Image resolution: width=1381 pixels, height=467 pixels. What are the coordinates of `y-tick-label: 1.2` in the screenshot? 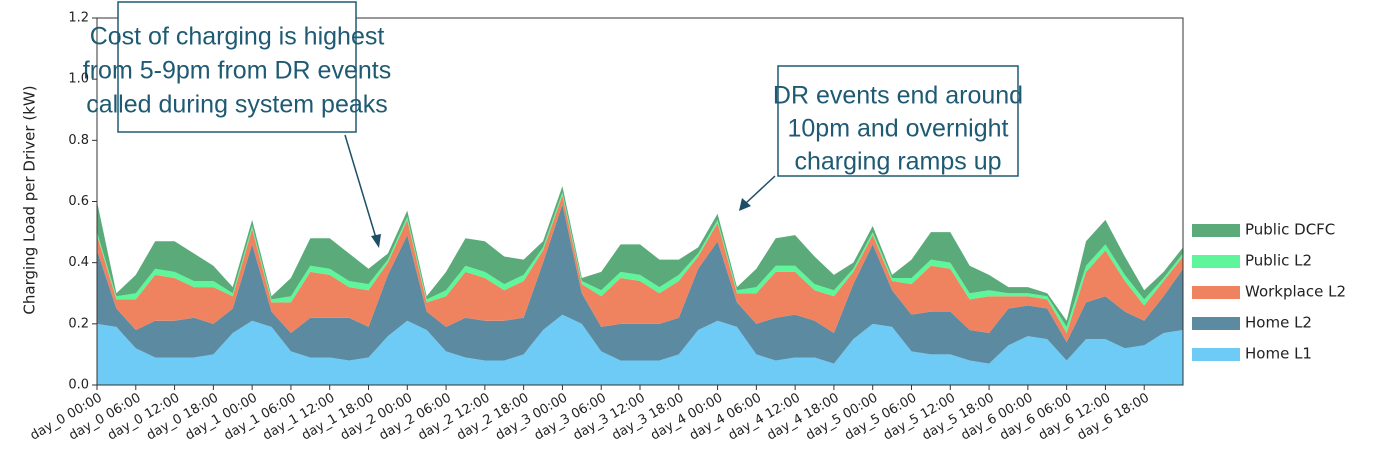 It's located at (78, 18).